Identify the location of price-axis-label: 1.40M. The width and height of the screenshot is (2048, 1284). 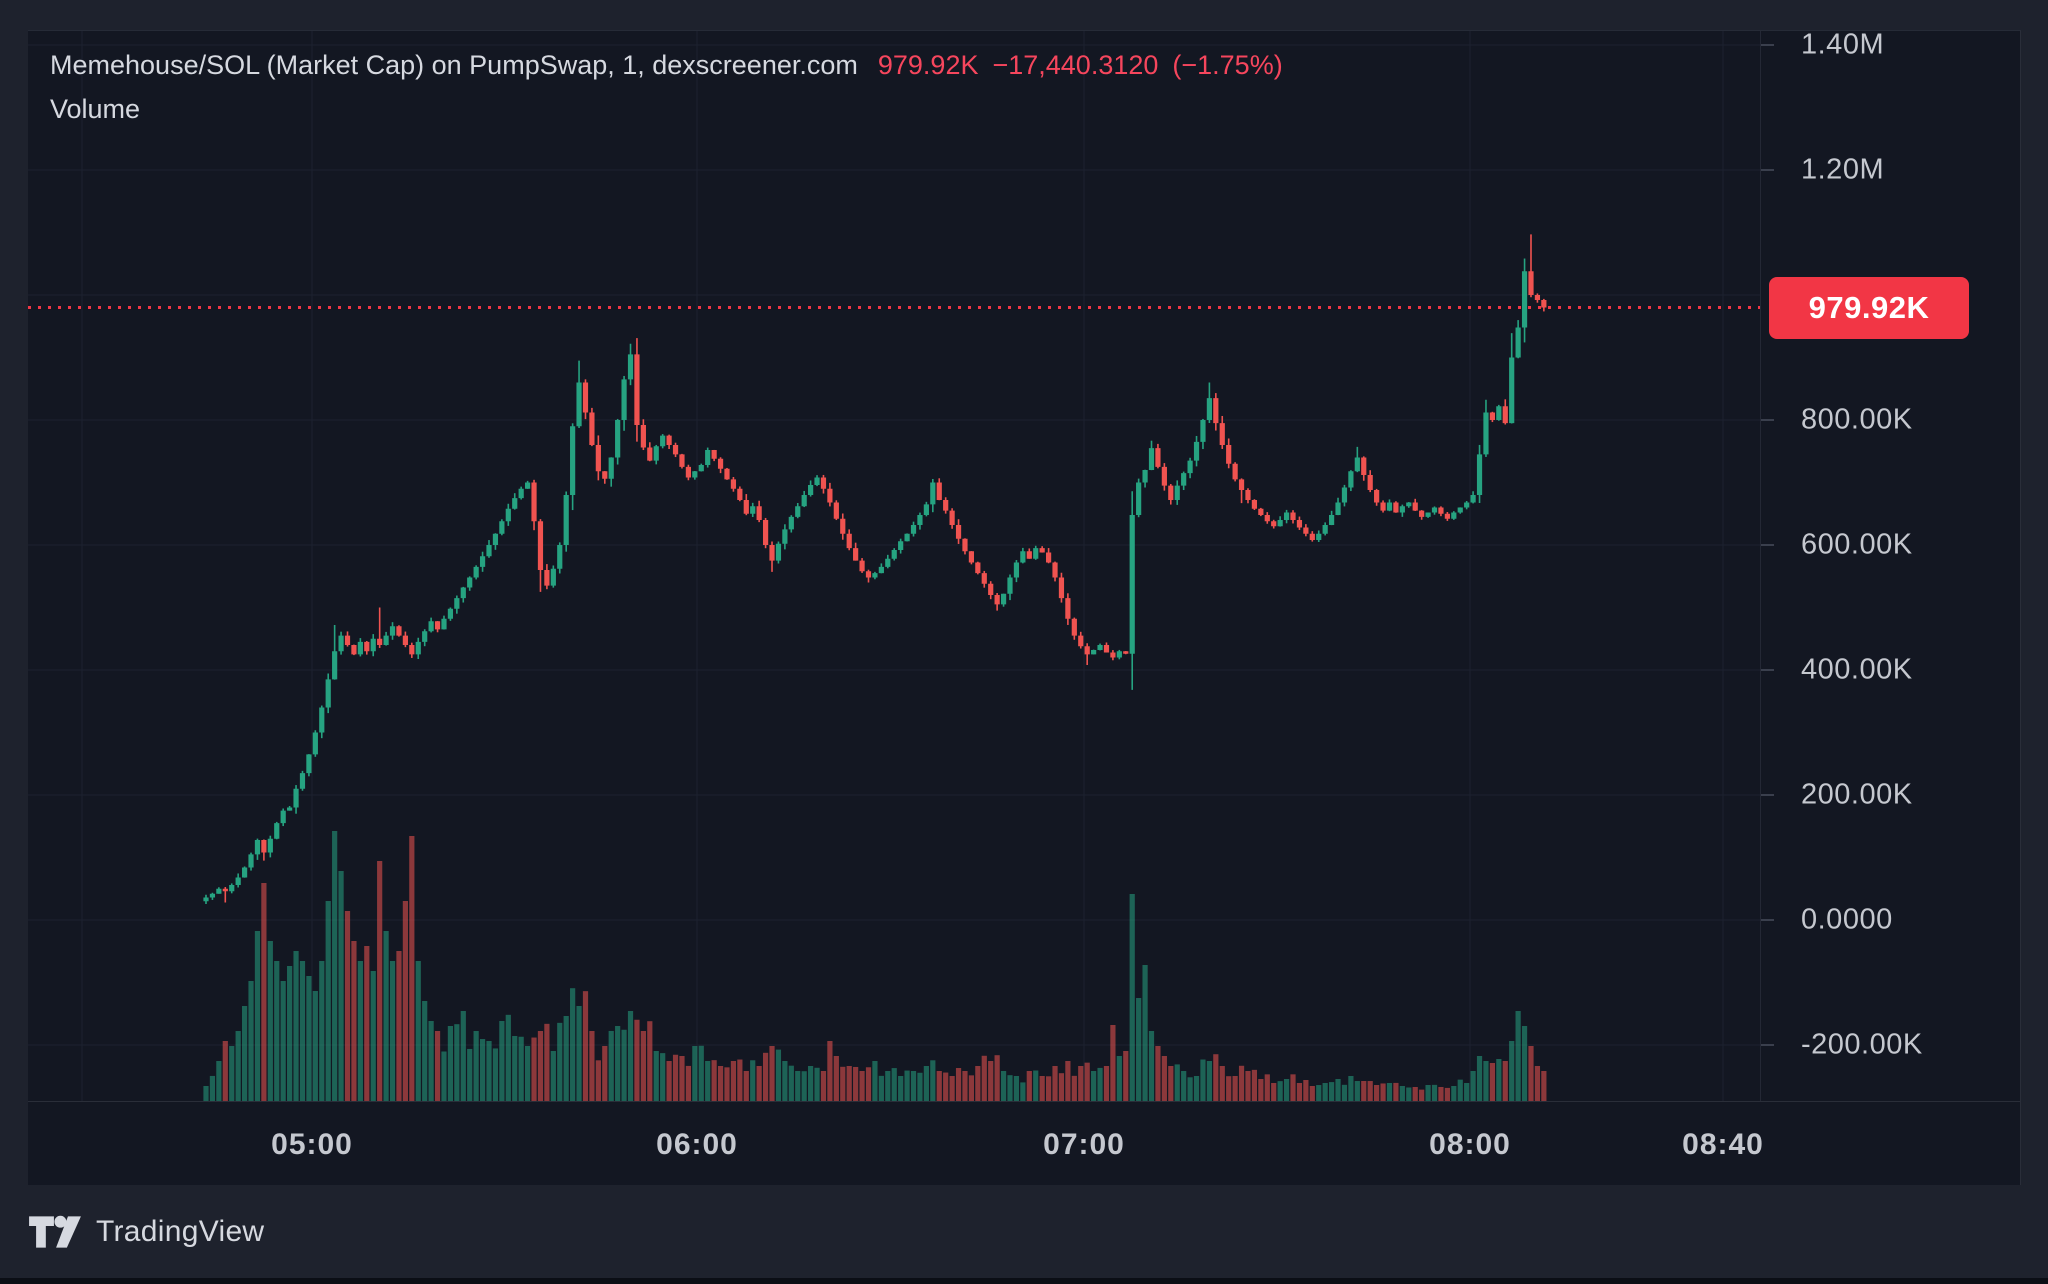
(1843, 44).